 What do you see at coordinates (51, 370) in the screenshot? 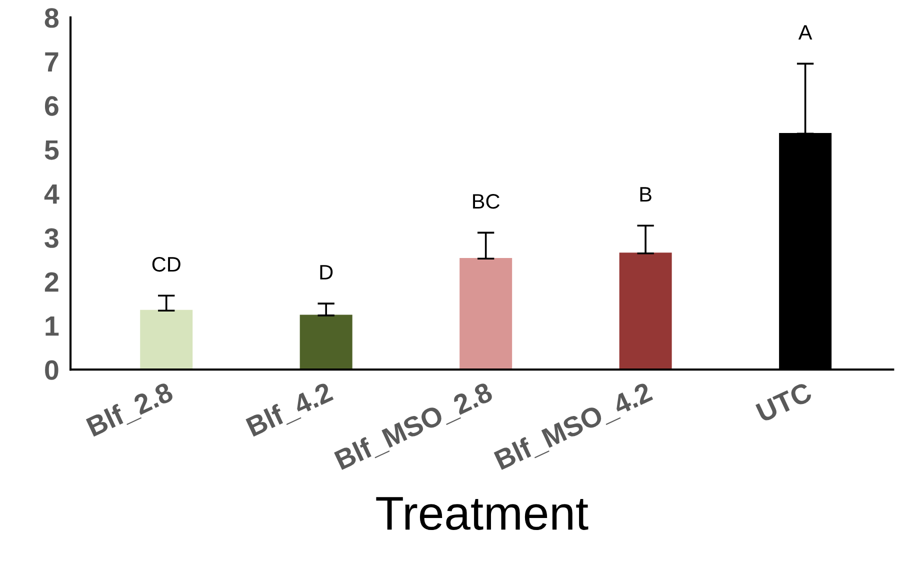
I see `y-tick-label: 0` at bounding box center [51, 370].